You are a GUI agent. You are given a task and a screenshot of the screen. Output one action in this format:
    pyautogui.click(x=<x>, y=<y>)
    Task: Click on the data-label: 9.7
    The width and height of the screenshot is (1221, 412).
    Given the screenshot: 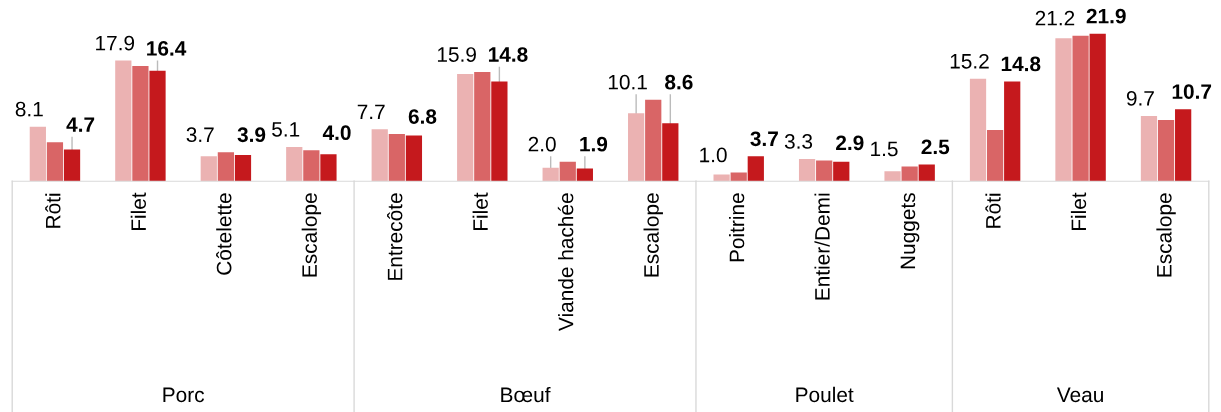 What is the action you would take?
    pyautogui.click(x=1140, y=98)
    